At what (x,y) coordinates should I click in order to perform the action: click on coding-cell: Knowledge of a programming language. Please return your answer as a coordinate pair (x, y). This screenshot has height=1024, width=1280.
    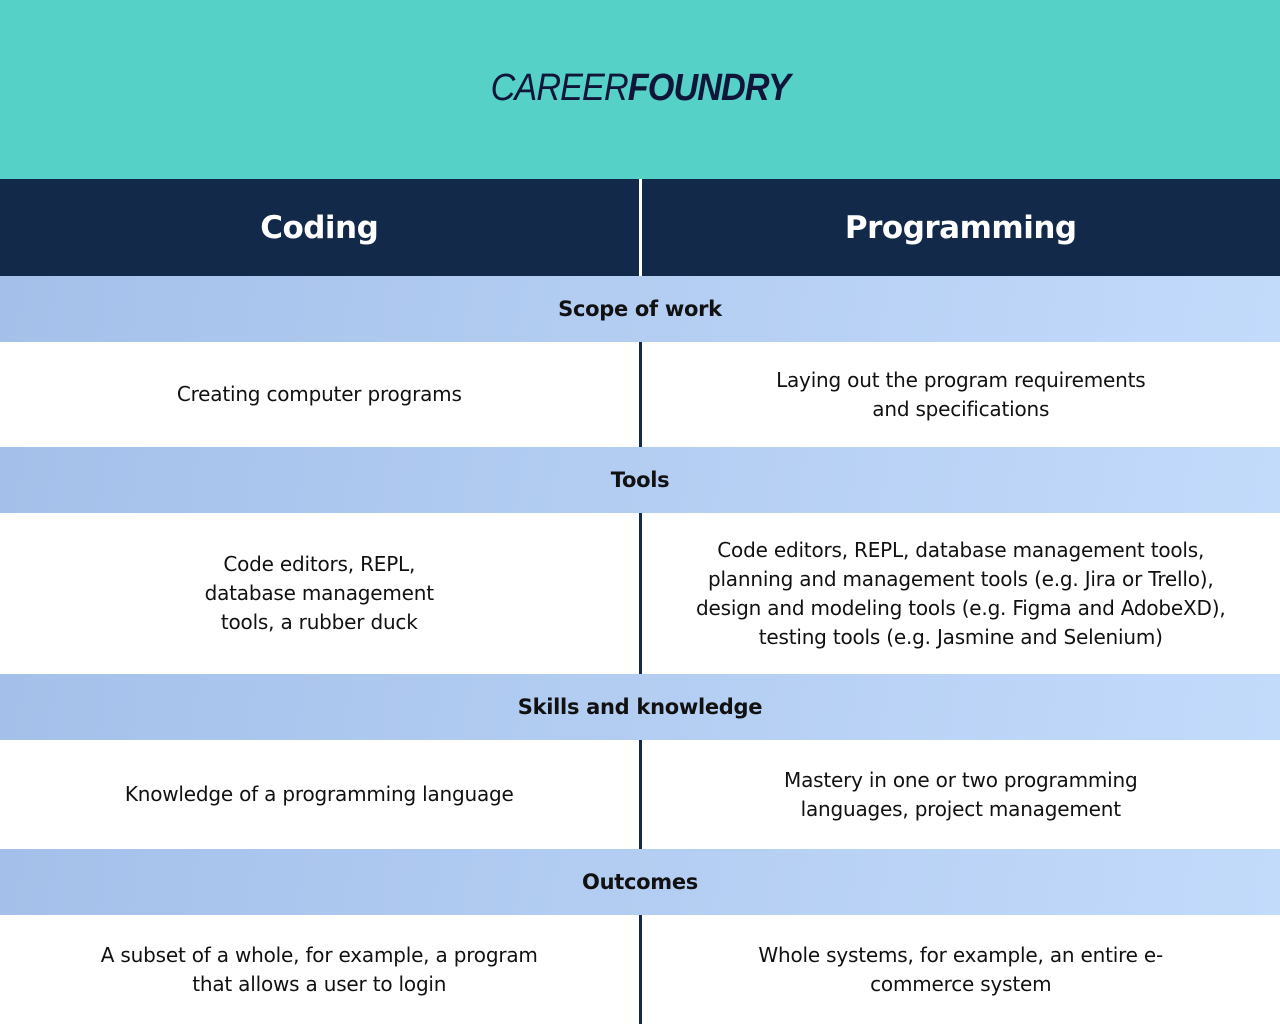
    Looking at the image, I should click on (319, 794).